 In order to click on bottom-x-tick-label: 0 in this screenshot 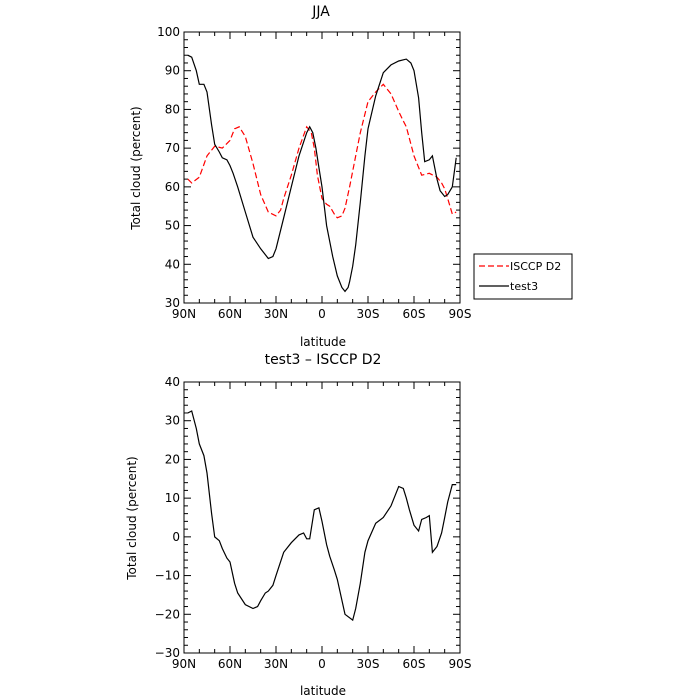, I will do `click(322, 664)`.